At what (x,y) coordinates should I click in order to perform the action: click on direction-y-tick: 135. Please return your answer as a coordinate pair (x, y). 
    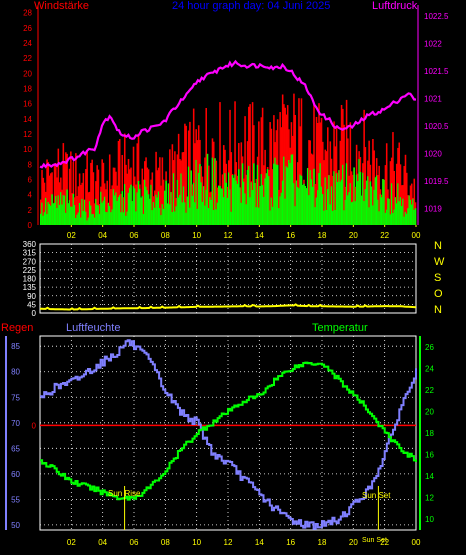
    Looking at the image, I should click on (30, 287).